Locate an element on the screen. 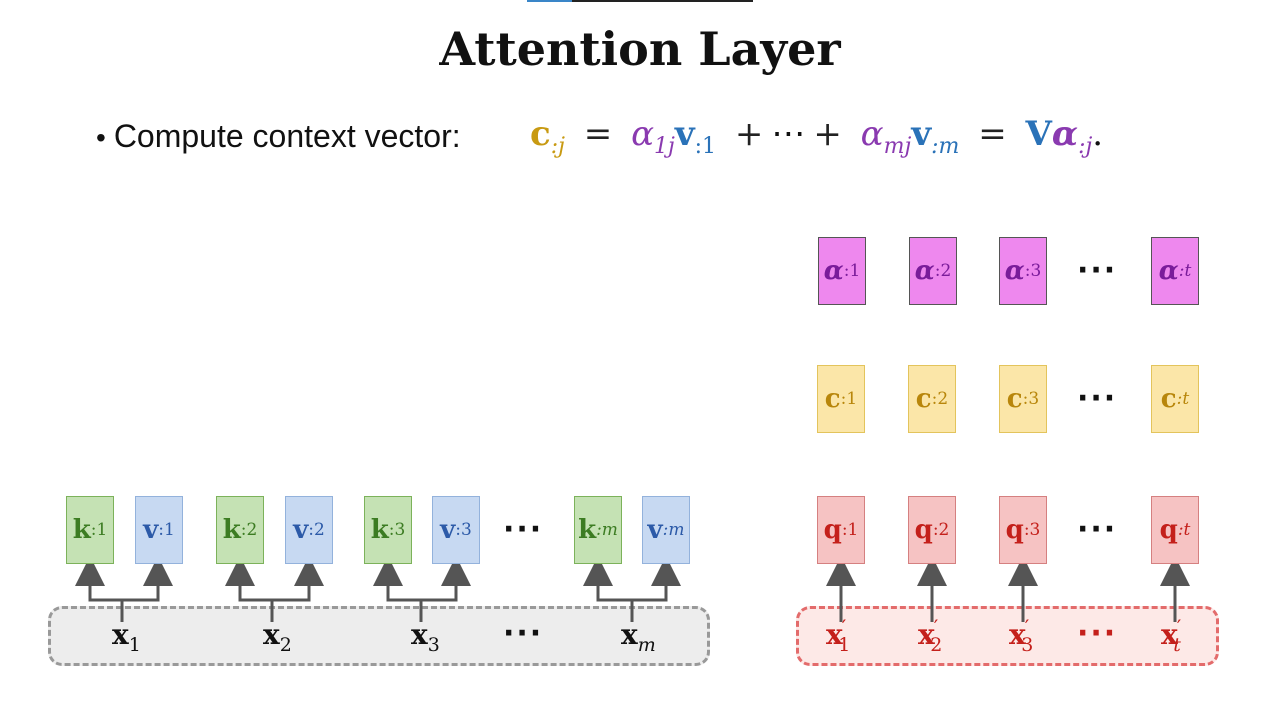 This screenshot has width=1280, height=719. eq-alpha-sub: :j is located at coordinates (1085, 146).